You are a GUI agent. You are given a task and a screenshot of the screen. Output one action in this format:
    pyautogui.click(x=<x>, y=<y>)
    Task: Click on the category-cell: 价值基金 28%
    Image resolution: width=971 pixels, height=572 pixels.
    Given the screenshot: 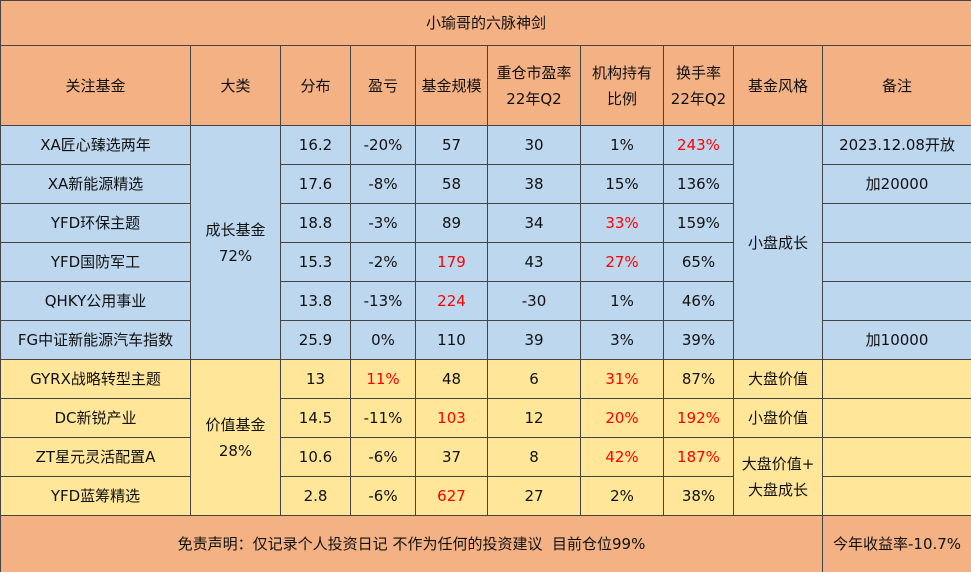 What is the action you would take?
    pyautogui.click(x=235, y=437)
    